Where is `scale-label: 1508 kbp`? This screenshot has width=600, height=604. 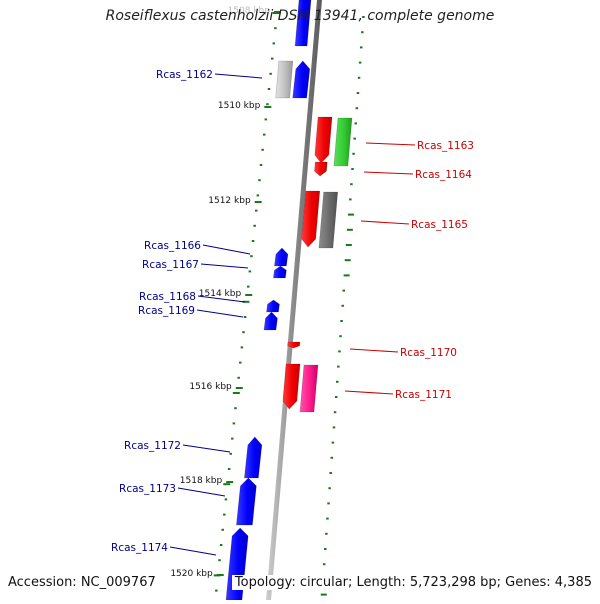 scale-label: 1508 kbp is located at coordinates (249, 11).